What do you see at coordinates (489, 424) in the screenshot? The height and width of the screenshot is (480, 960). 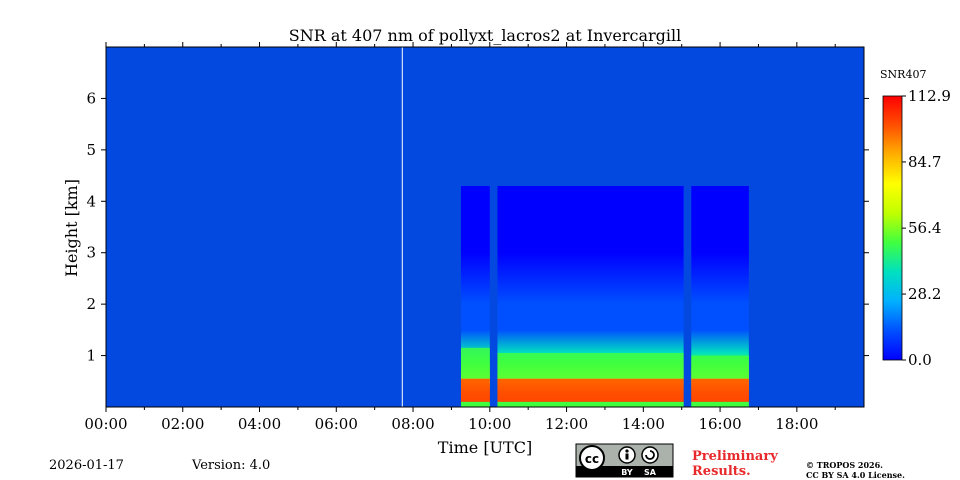 I see `x-tick-label: 10:00` at bounding box center [489, 424].